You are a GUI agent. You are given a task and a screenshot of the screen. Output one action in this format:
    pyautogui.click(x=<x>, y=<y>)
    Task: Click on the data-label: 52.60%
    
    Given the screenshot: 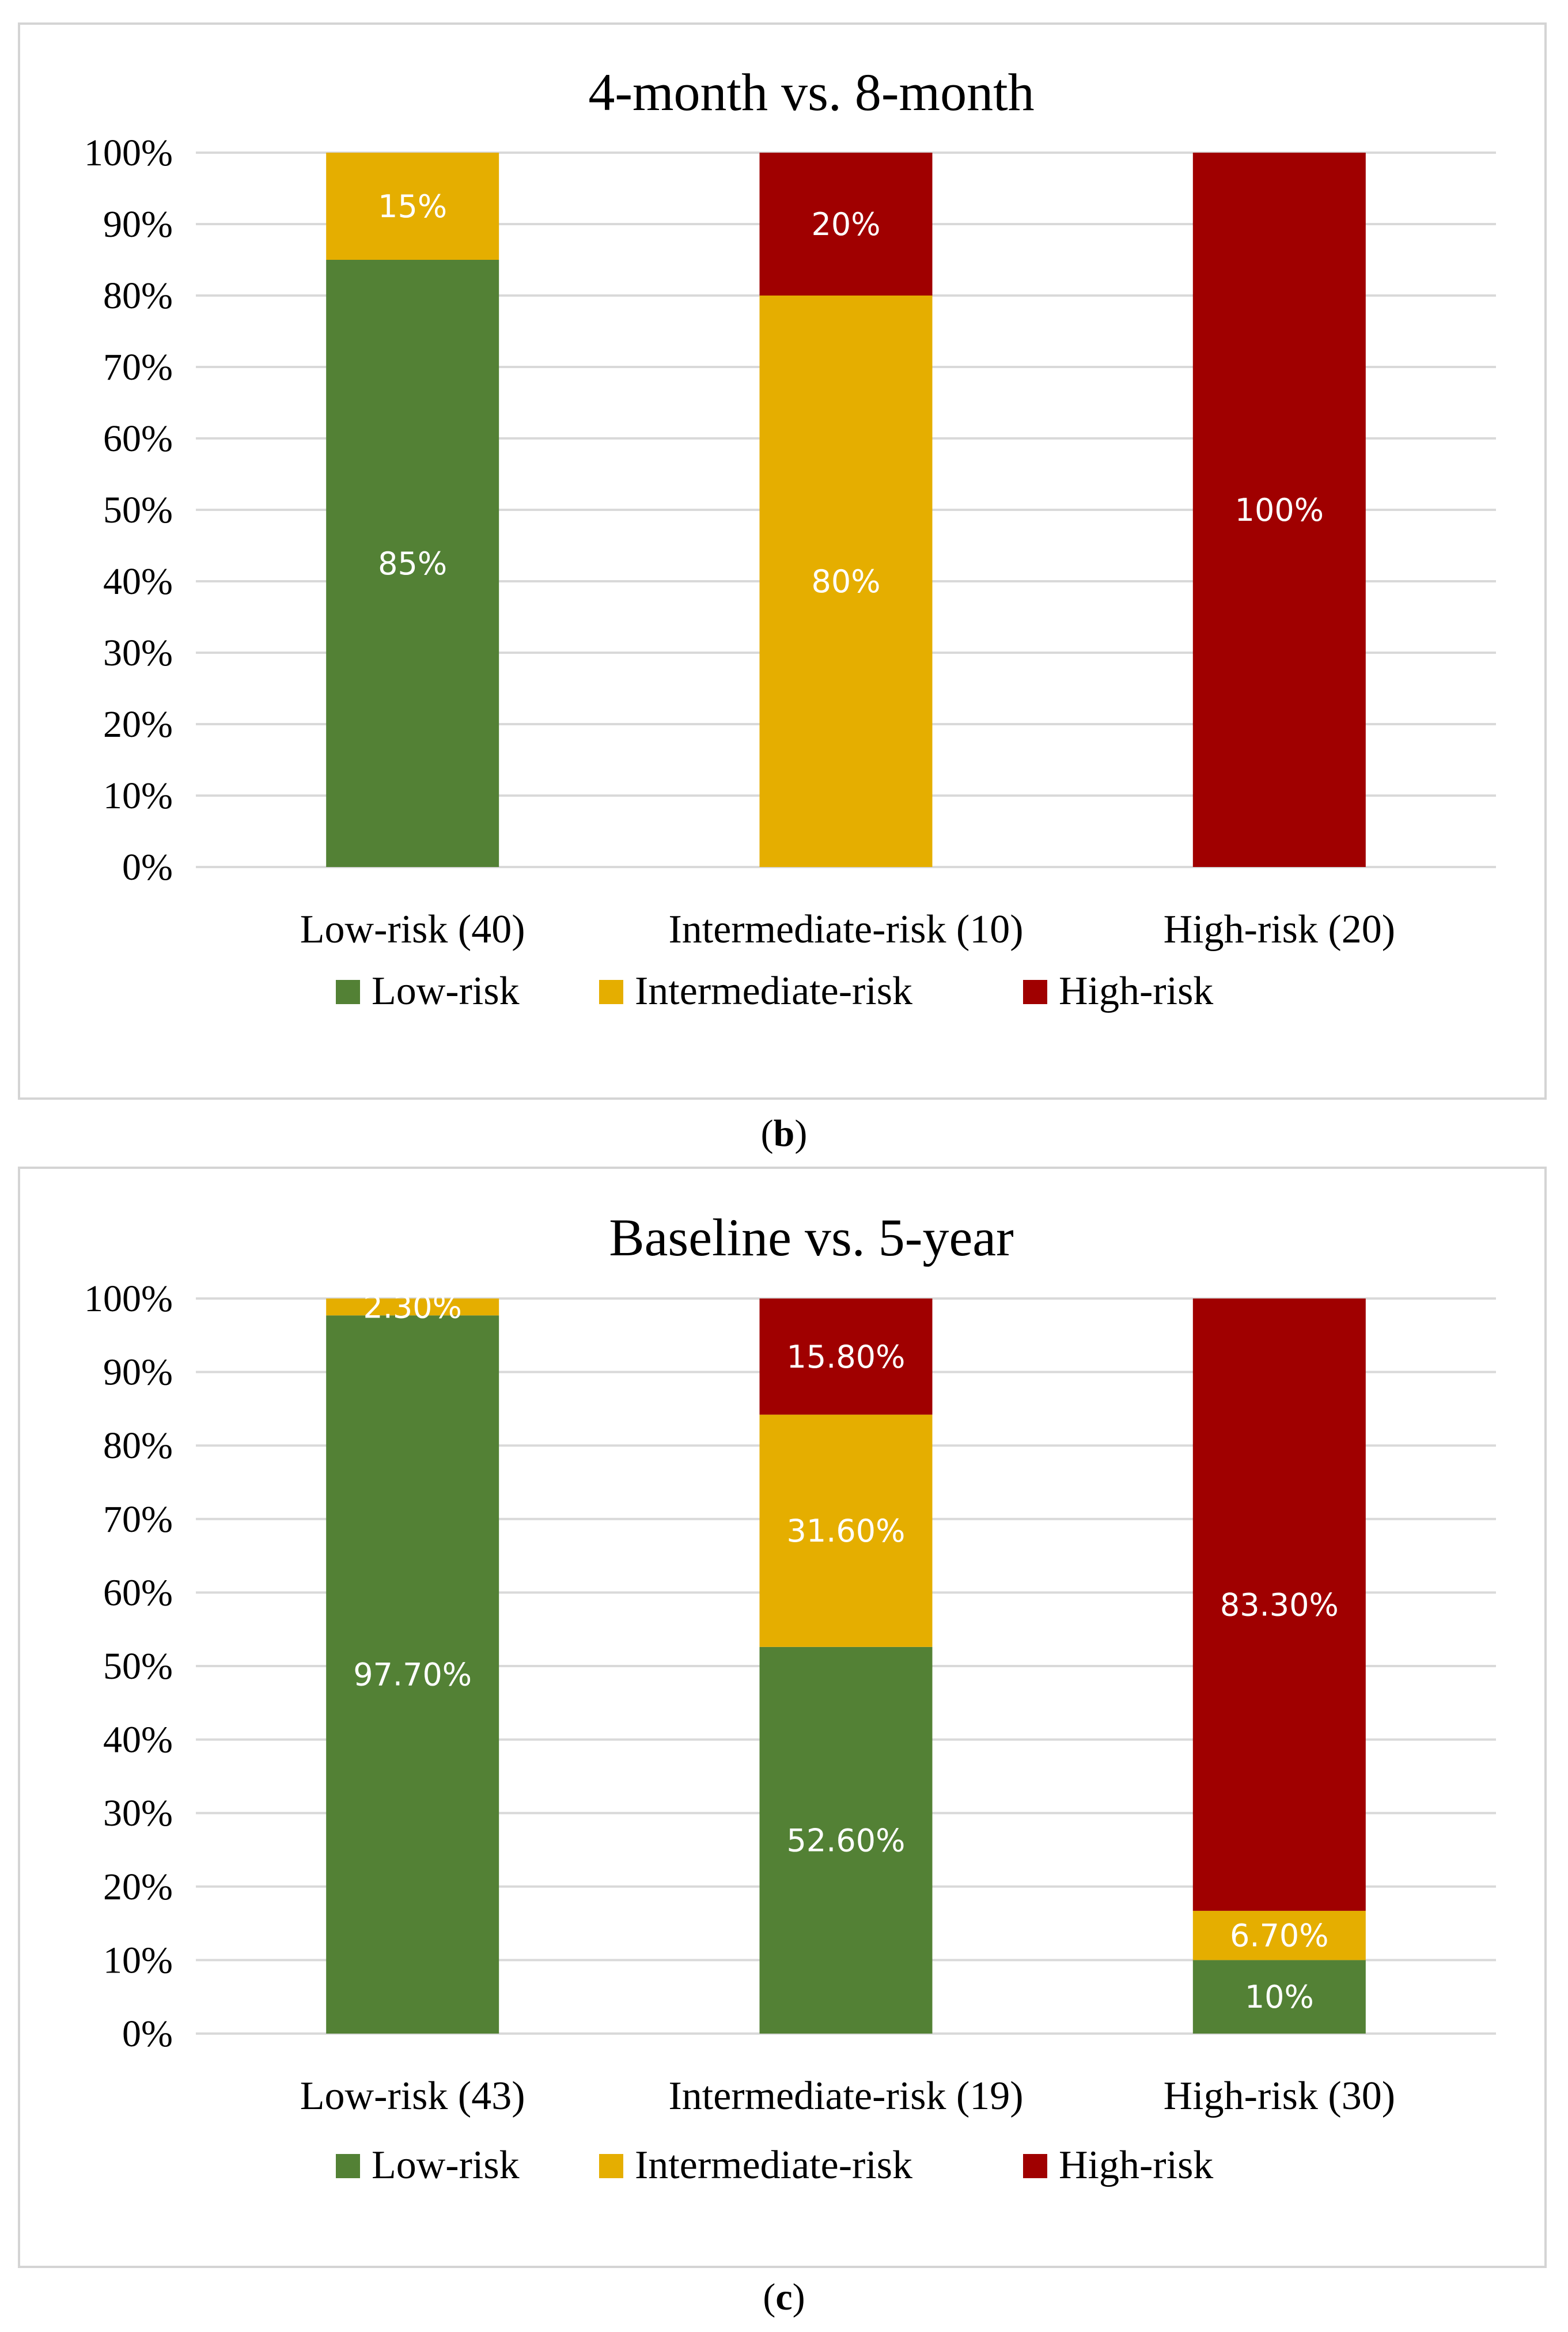 What is the action you would take?
    pyautogui.click(x=846, y=1840)
    